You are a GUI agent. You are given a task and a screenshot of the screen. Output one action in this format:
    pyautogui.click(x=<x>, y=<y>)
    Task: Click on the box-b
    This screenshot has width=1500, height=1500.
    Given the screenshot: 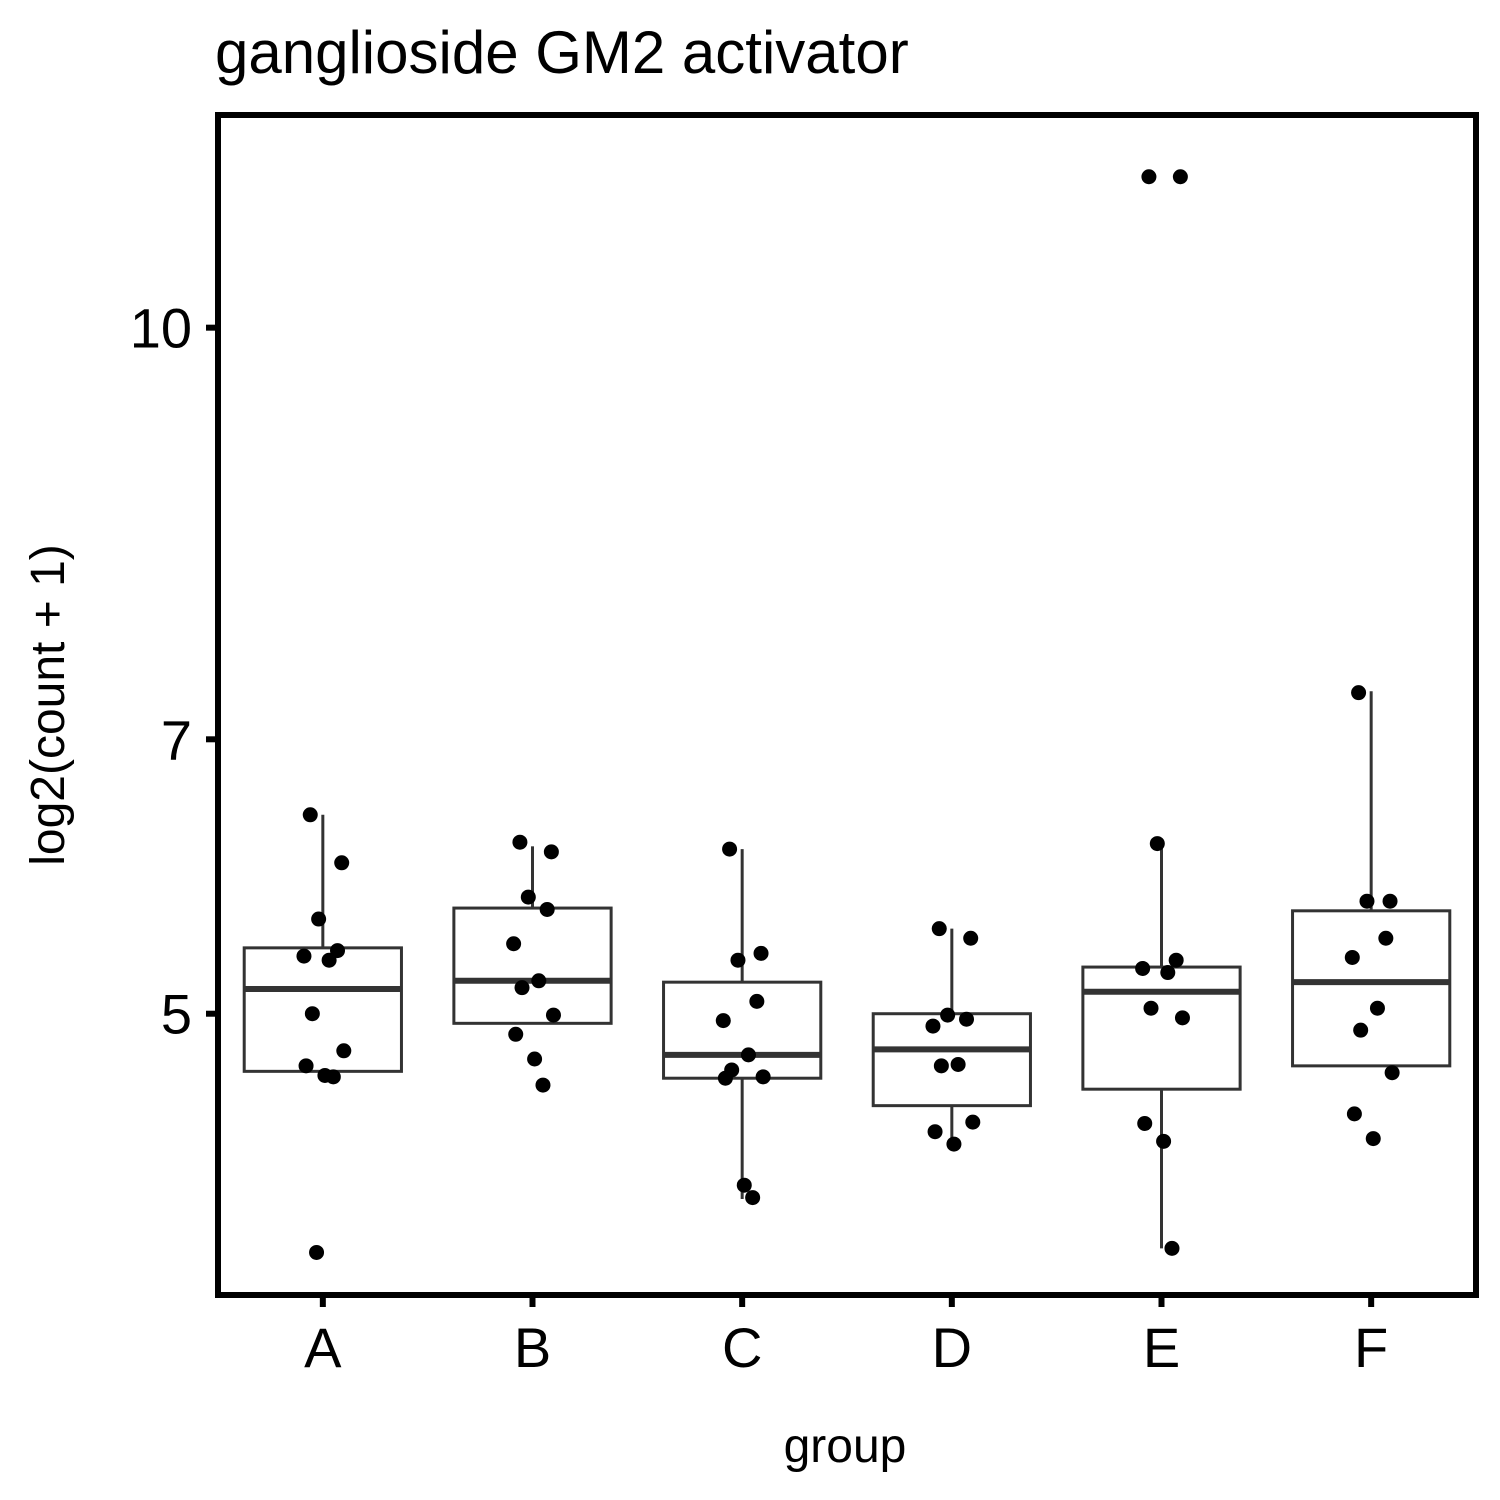 What is the action you would take?
    pyautogui.click(x=532, y=935)
    